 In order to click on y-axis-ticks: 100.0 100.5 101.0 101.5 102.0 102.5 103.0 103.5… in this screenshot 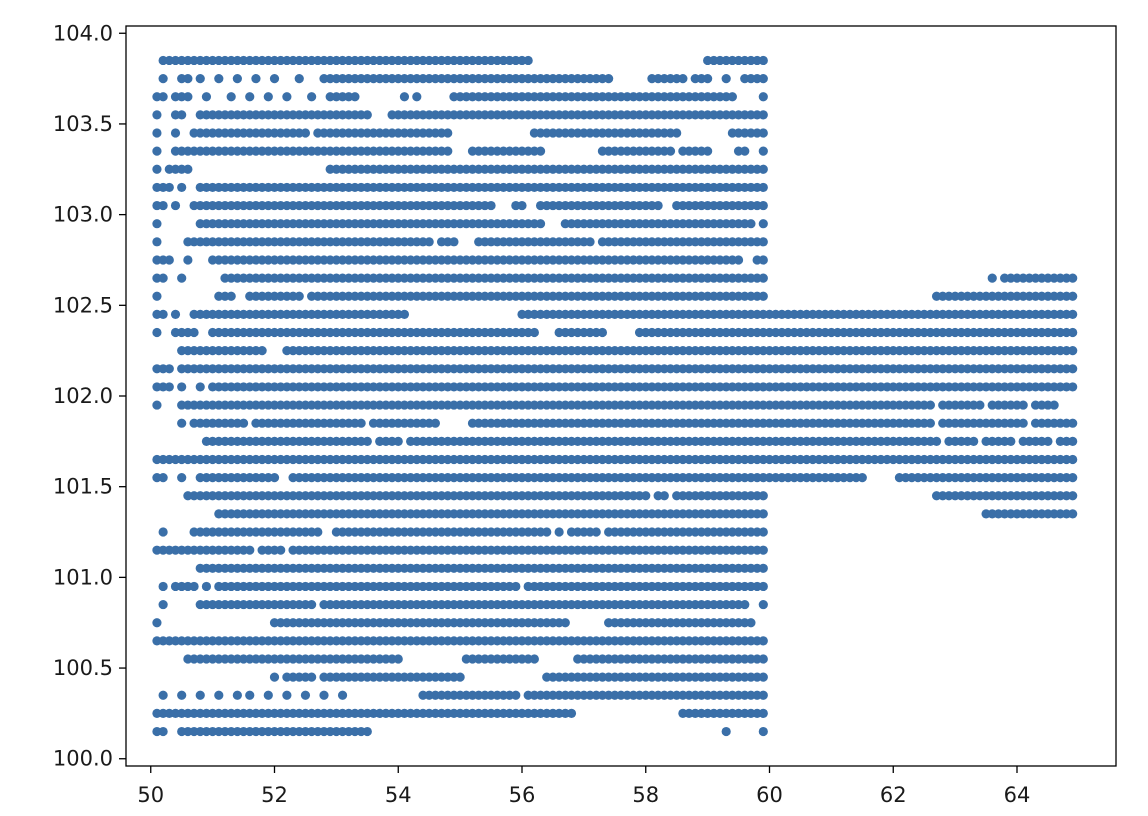, I will do `click(89, 396)`.